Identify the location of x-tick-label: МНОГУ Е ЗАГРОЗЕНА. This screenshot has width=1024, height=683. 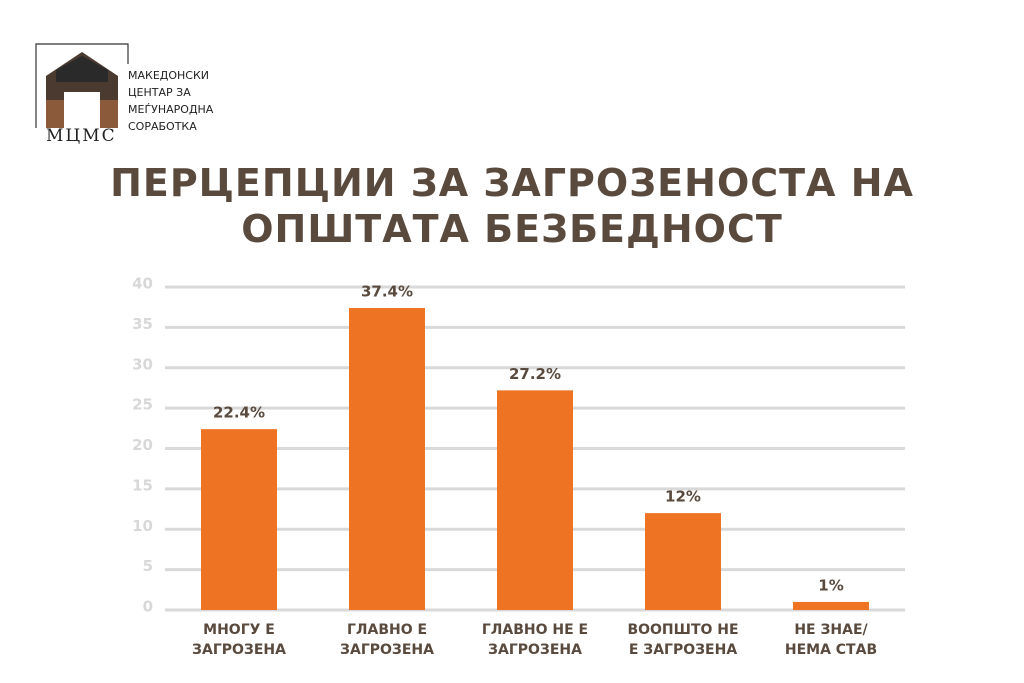
(239, 640).